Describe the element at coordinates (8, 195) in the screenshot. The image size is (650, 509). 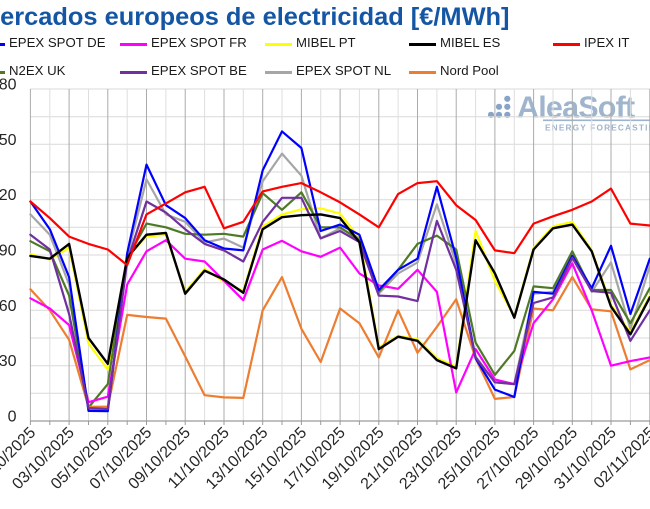
I see `svg-text: 120` at that location.